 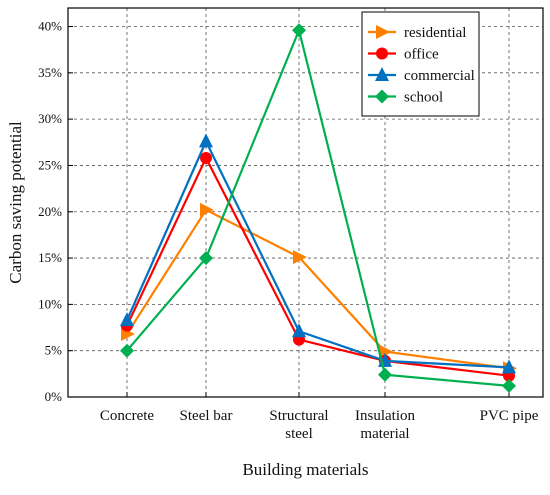 I want to click on legend-item-commercial: commercial, so click(x=421, y=75).